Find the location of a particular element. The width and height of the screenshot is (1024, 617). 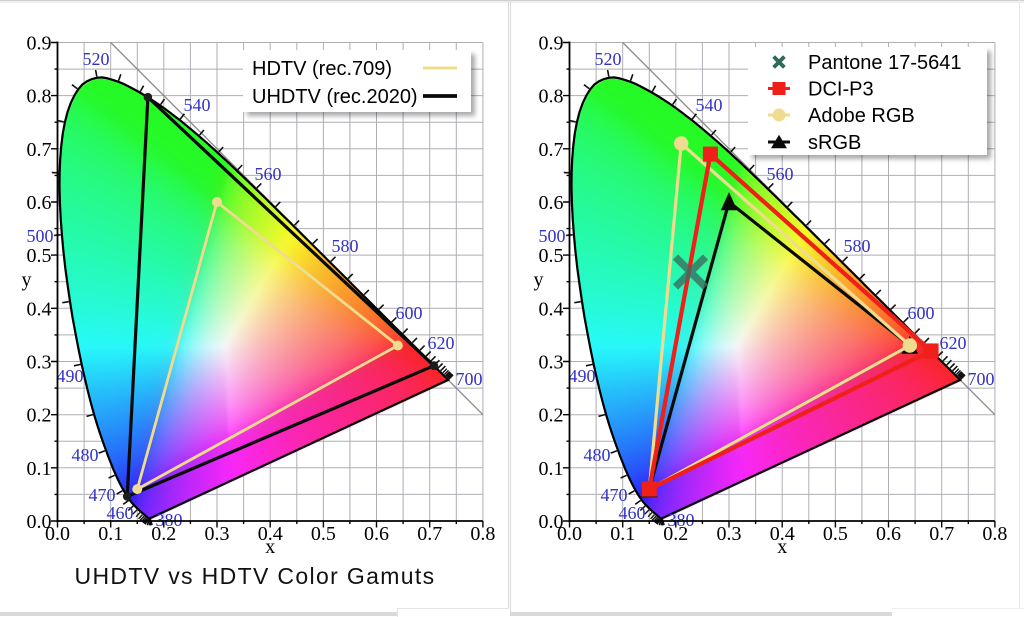

svg-text: DCI-P3 is located at coordinates (841, 90).